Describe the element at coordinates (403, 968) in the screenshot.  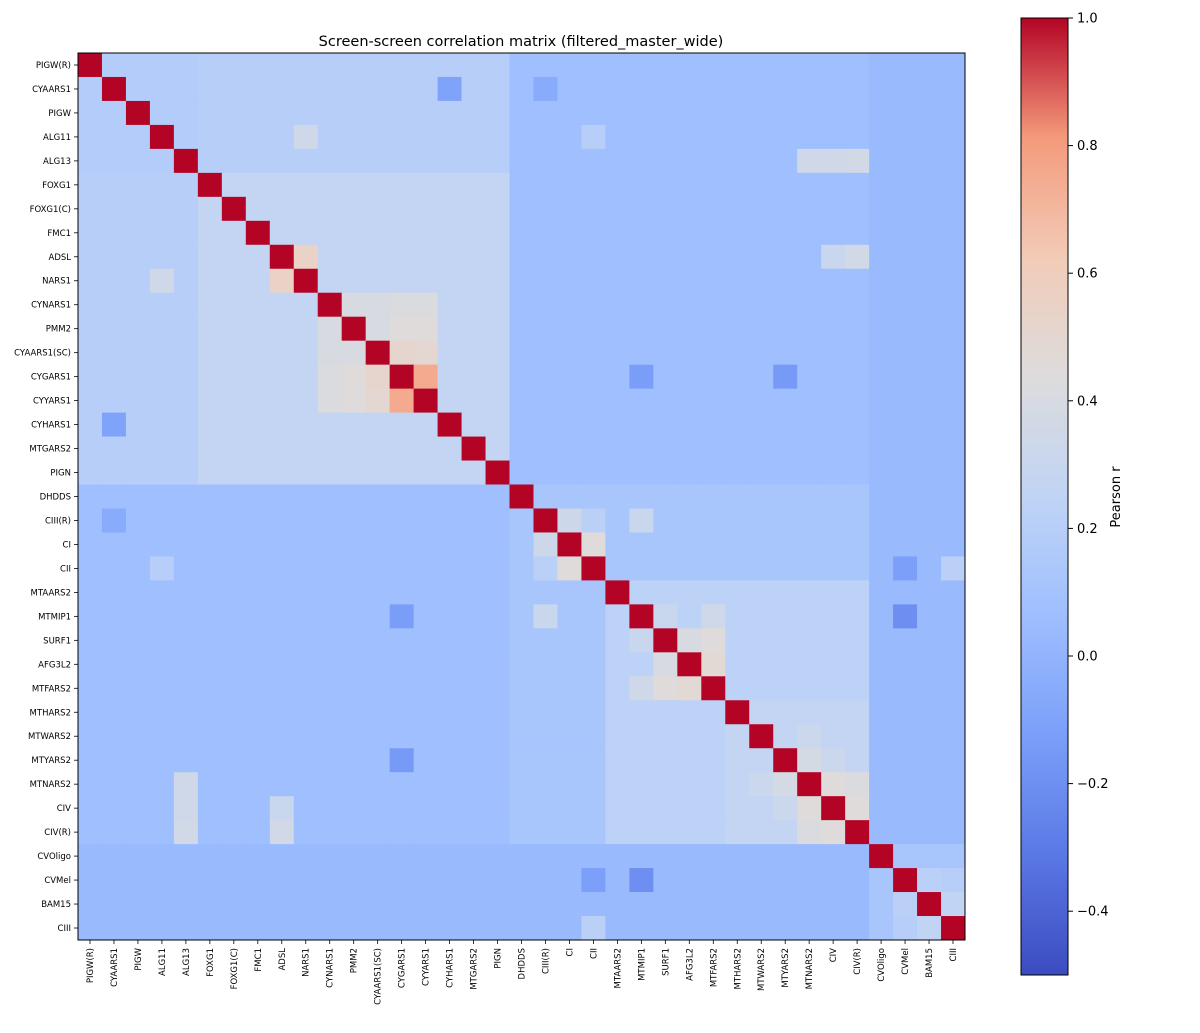
I see `column-label: CYGARS1` at that location.